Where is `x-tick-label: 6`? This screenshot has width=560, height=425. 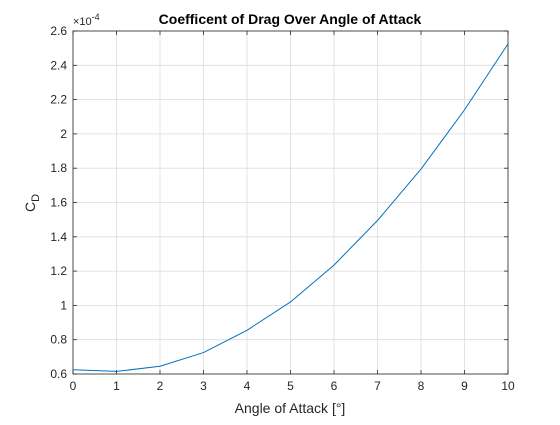 x-tick-label: 6 is located at coordinates (334, 386).